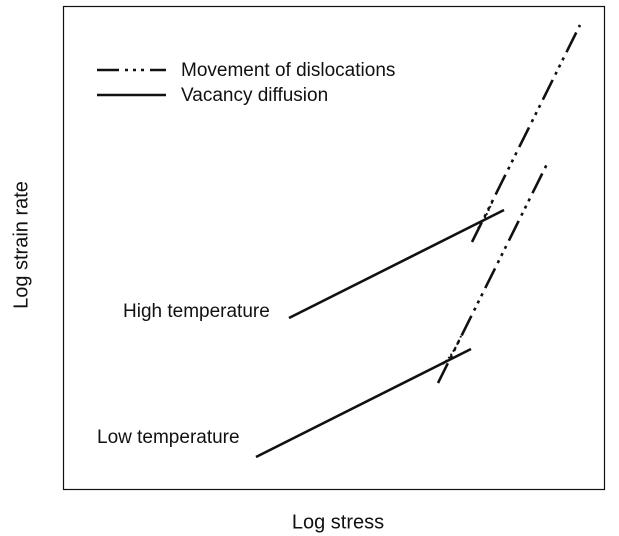  What do you see at coordinates (526, 133) in the screenshot?
I see `dislocation-high` at bounding box center [526, 133].